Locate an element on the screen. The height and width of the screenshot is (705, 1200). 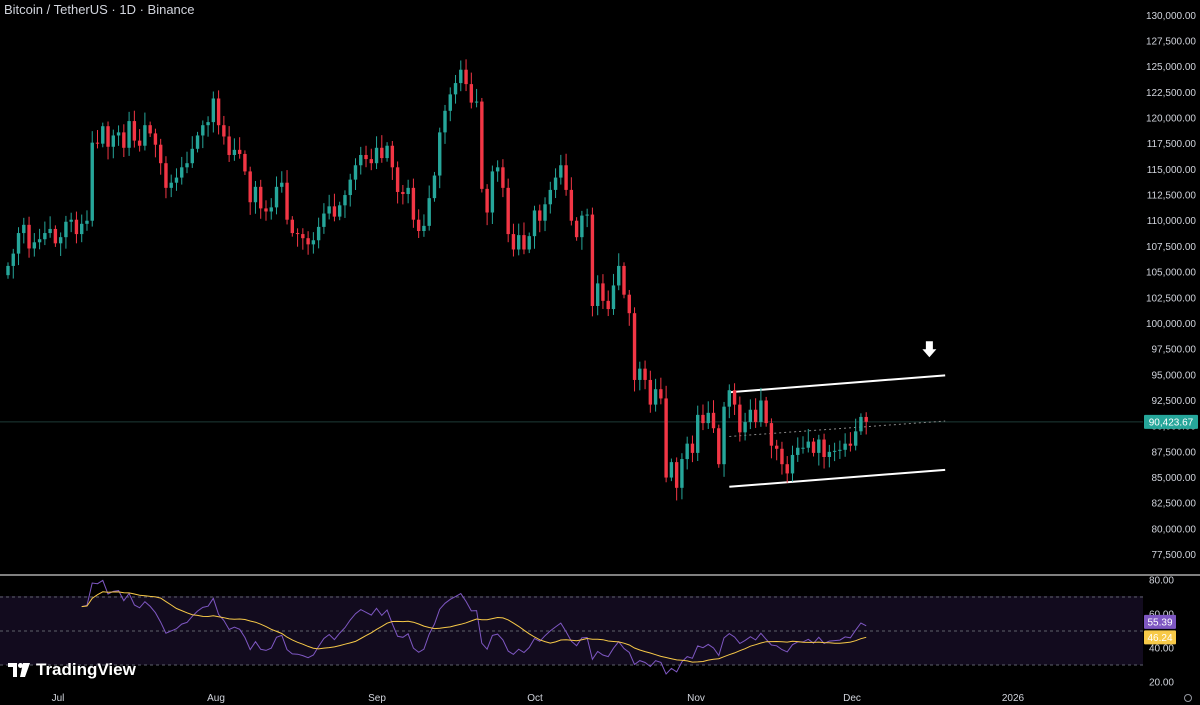
rsi-pane is located at coordinates (571, 627).